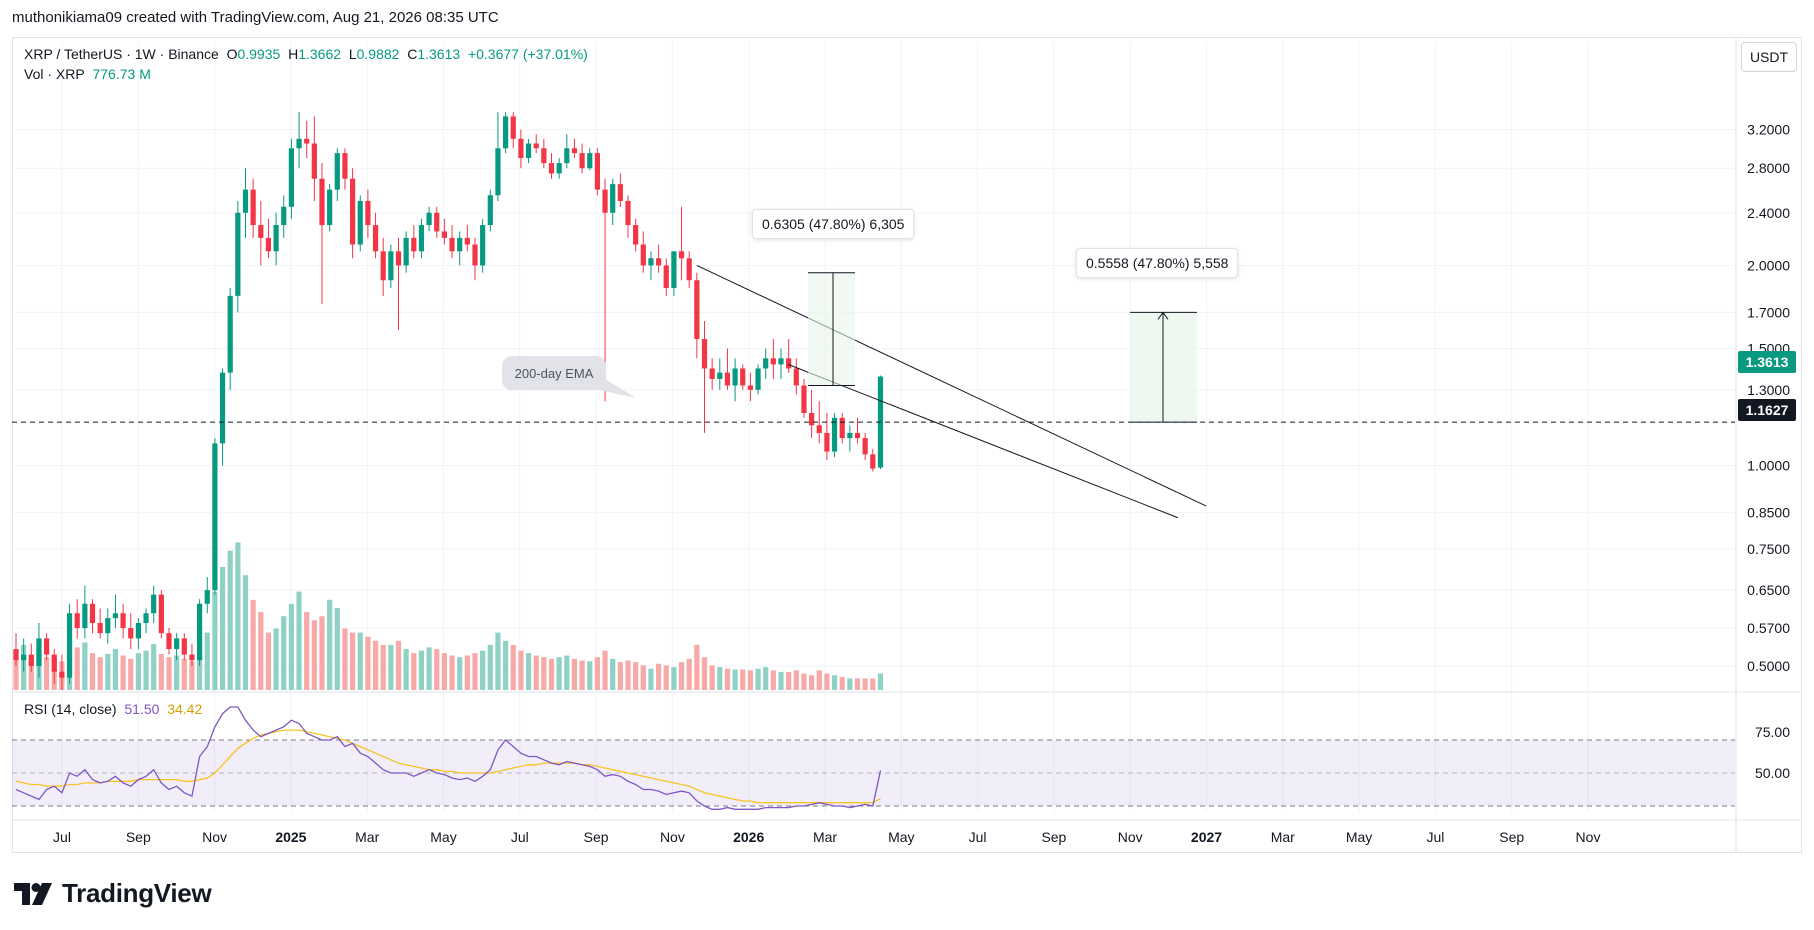 The height and width of the screenshot is (930, 1814). What do you see at coordinates (259, 54) in the screenshot?
I see `open-value: 0.9935` at bounding box center [259, 54].